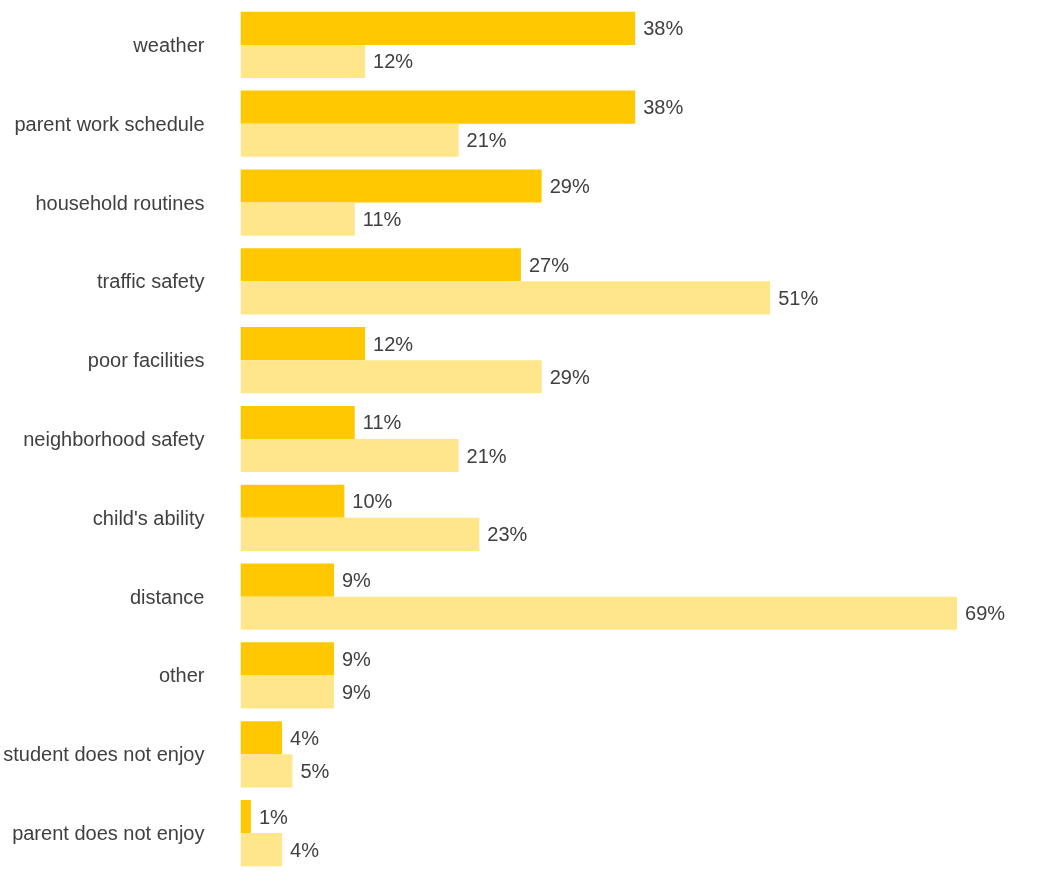 The height and width of the screenshot is (877, 1049). I want to click on y-tick-label: household routines, so click(120, 202).